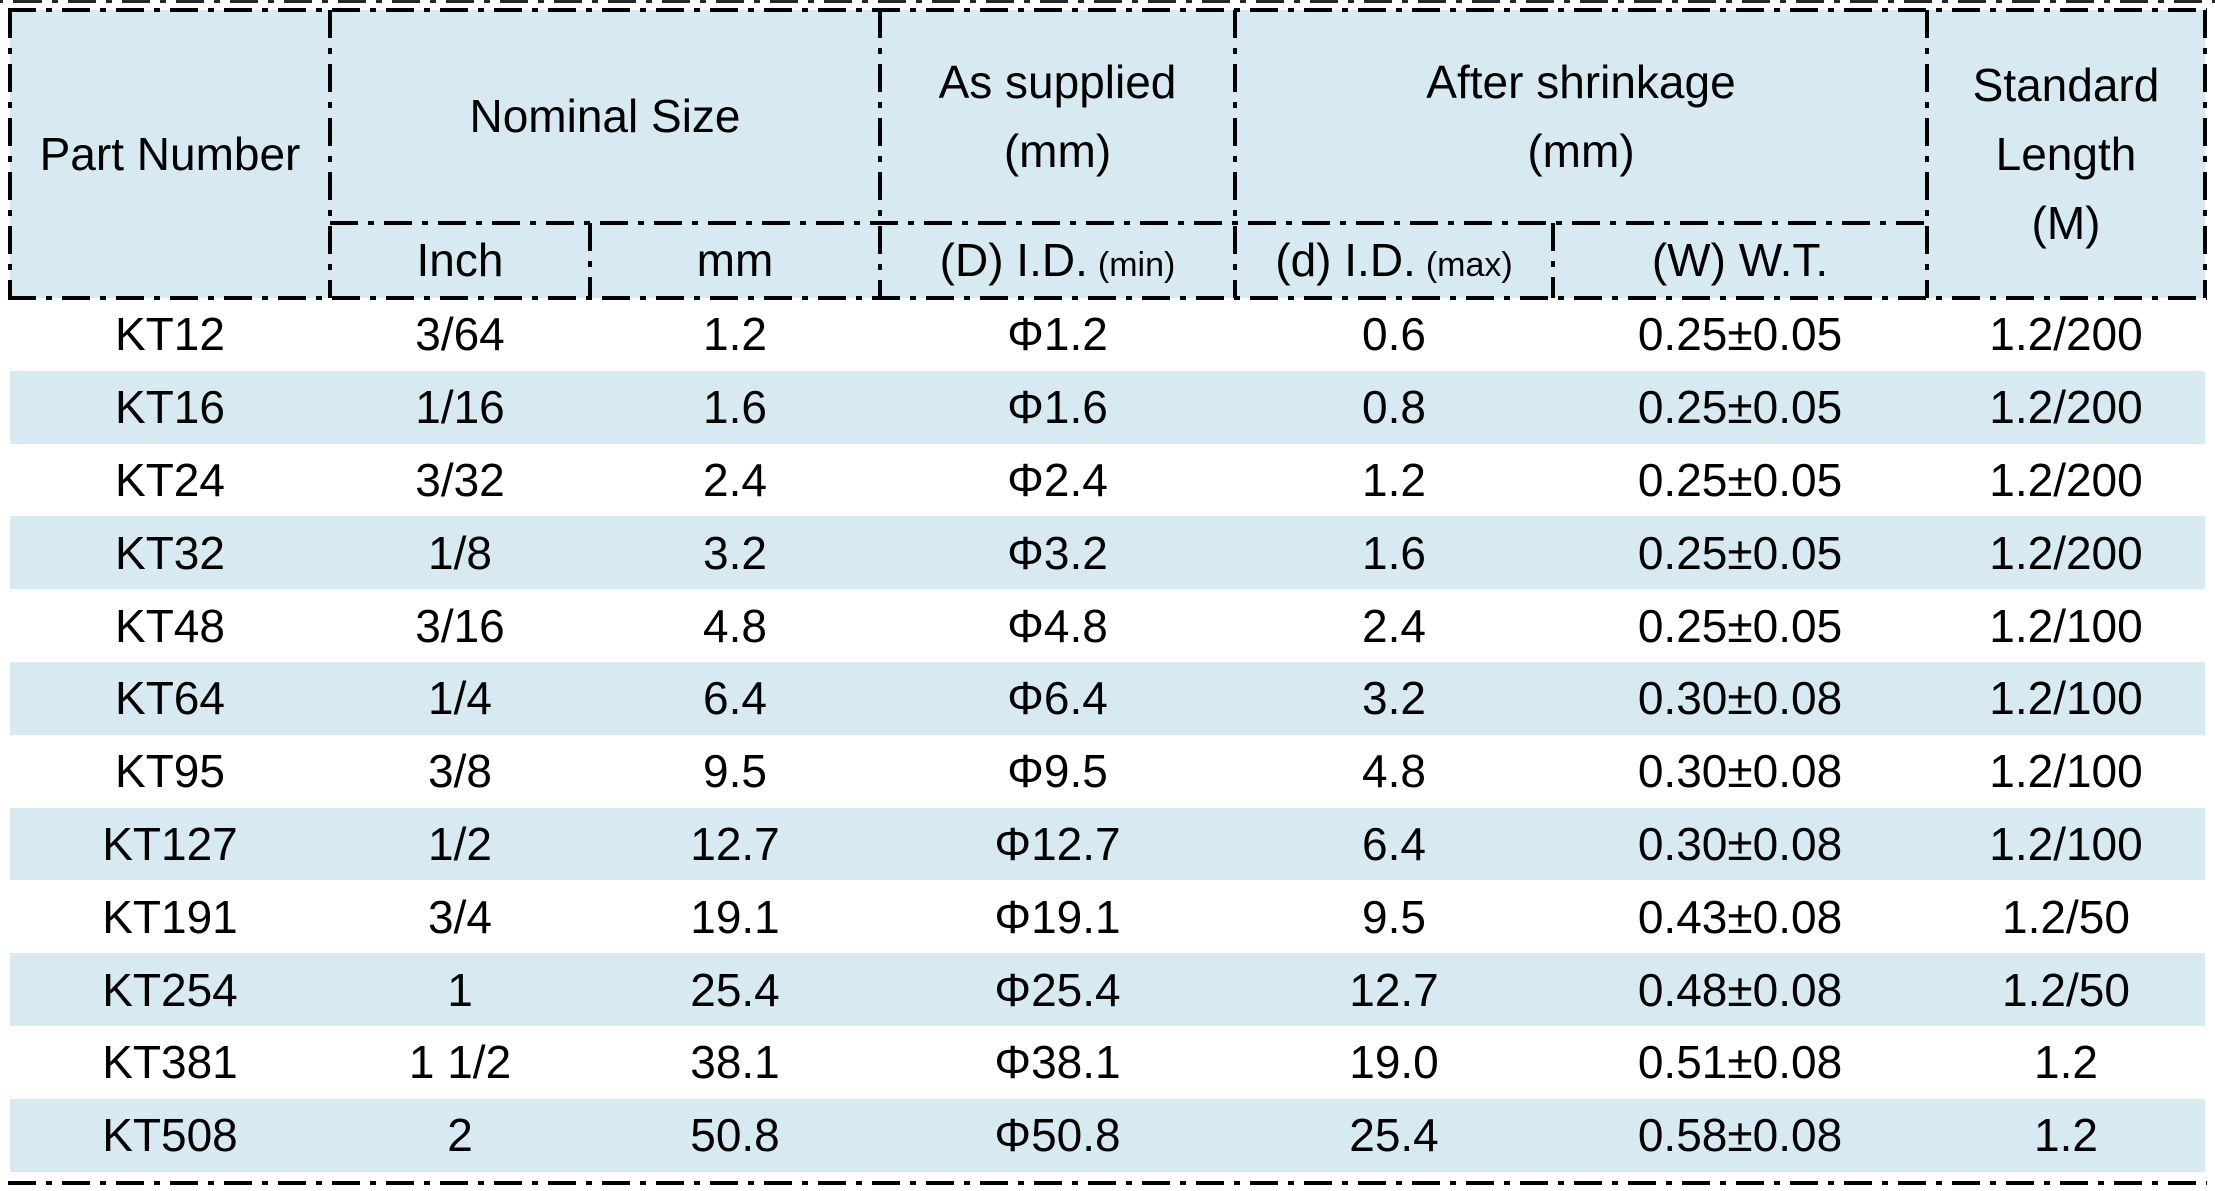 This screenshot has height=1191, width=2215. Describe the element at coordinates (170, 1062) in the screenshot. I see `cell-part-number: KT381` at that location.